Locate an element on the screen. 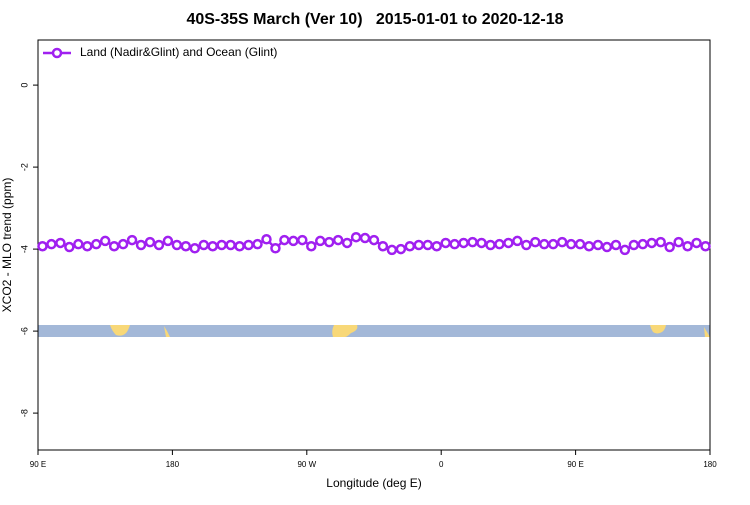  x-tick-label: 0 is located at coordinates (441, 464).